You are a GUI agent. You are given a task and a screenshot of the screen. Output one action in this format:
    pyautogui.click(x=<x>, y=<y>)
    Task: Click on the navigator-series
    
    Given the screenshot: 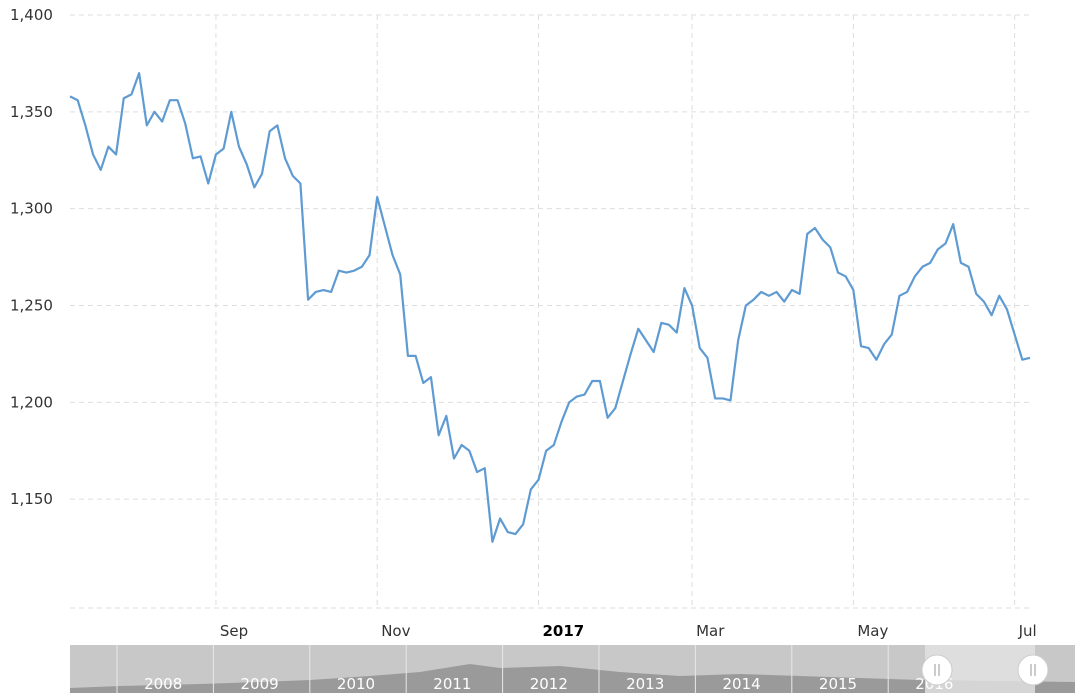 What is the action you would take?
    pyautogui.click(x=572, y=678)
    